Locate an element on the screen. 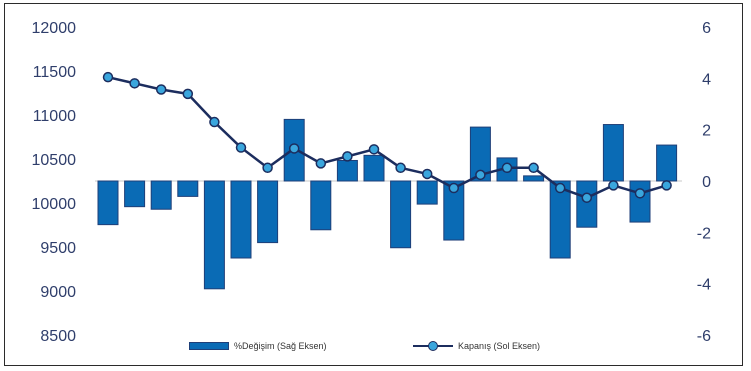 Image resolution: width=751 pixels, height=371 pixels. left-tick-label: 9500 is located at coordinates (58, 248).